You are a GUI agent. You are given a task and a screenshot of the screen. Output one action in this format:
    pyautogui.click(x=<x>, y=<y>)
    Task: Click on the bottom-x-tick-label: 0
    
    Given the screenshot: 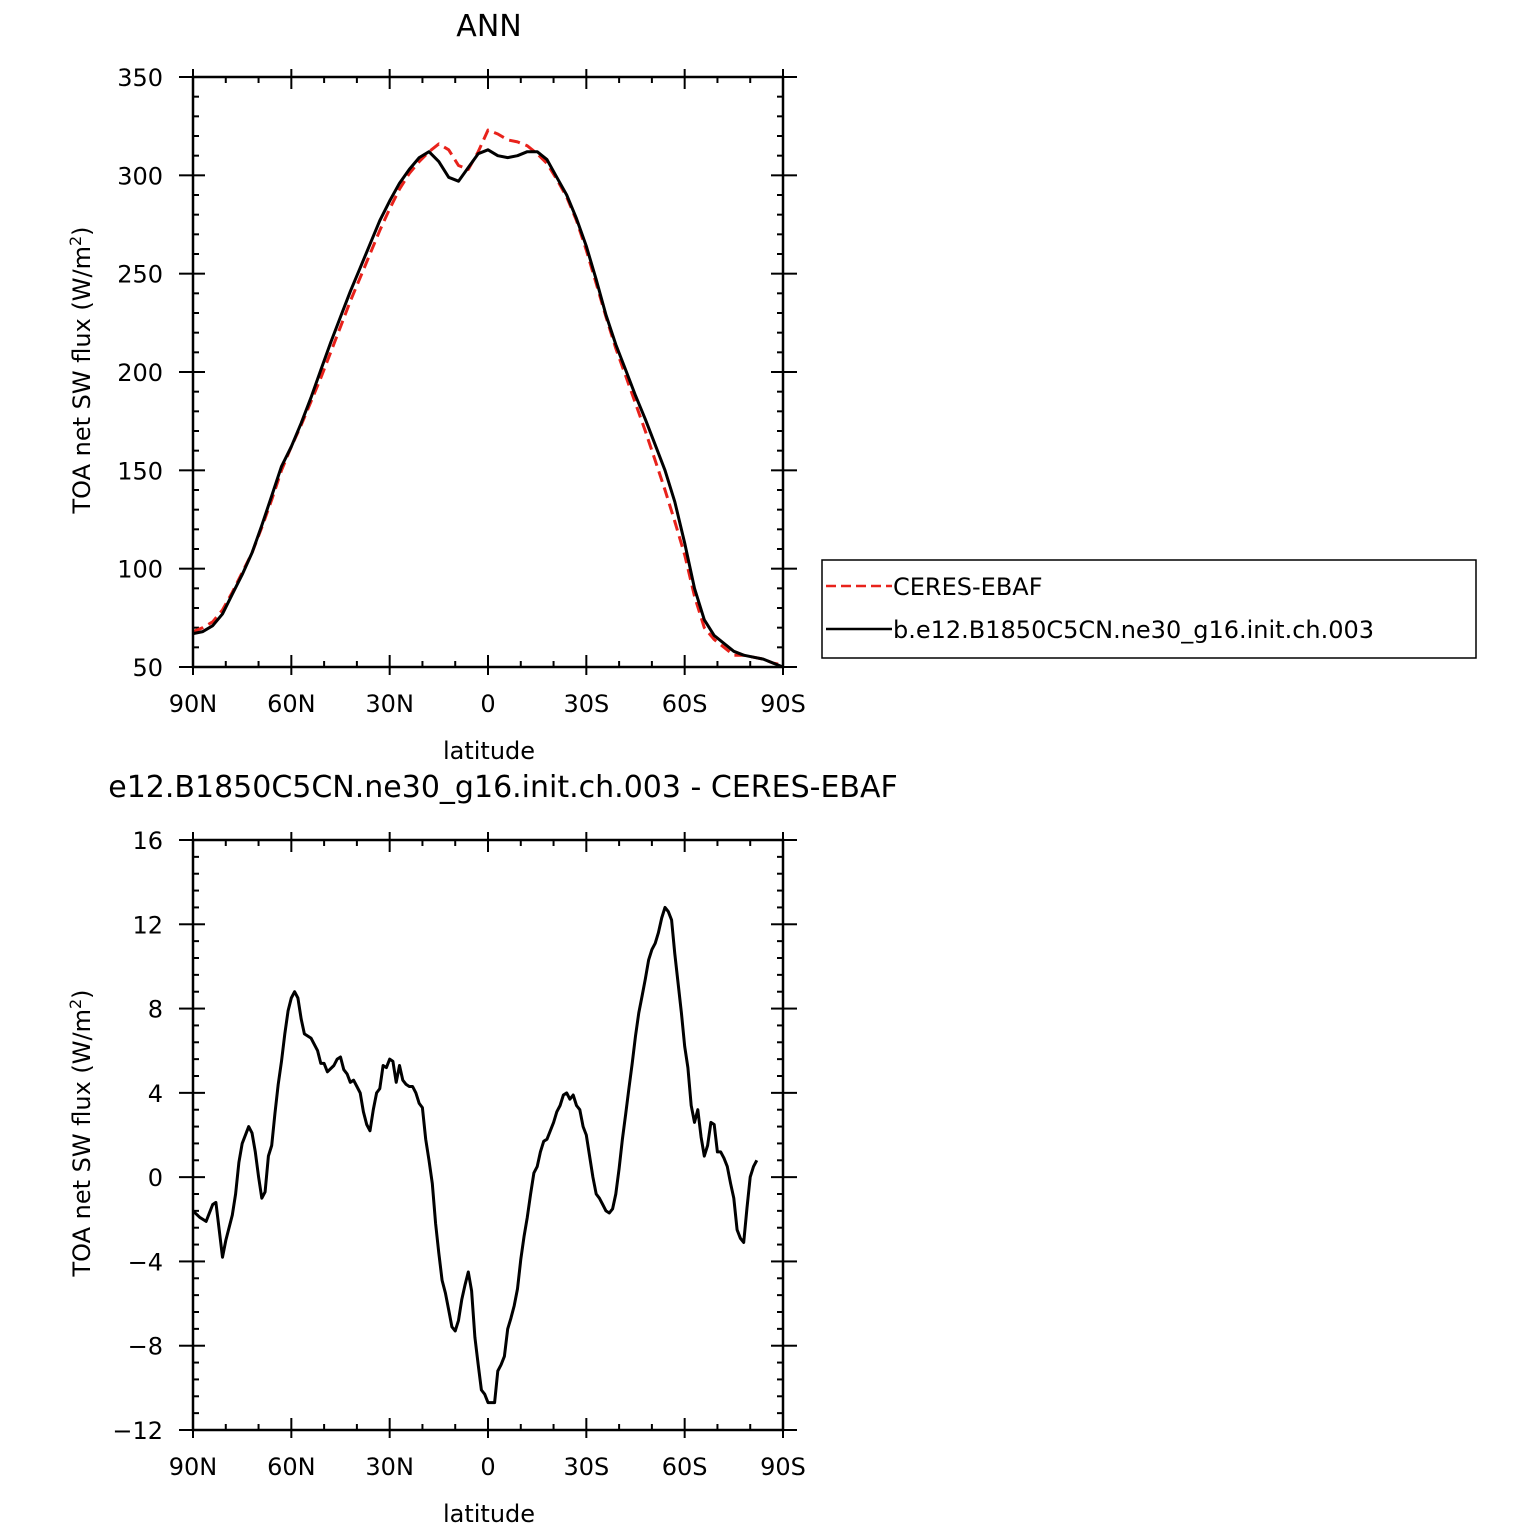 What is the action you would take?
    pyautogui.click(x=487, y=1467)
    